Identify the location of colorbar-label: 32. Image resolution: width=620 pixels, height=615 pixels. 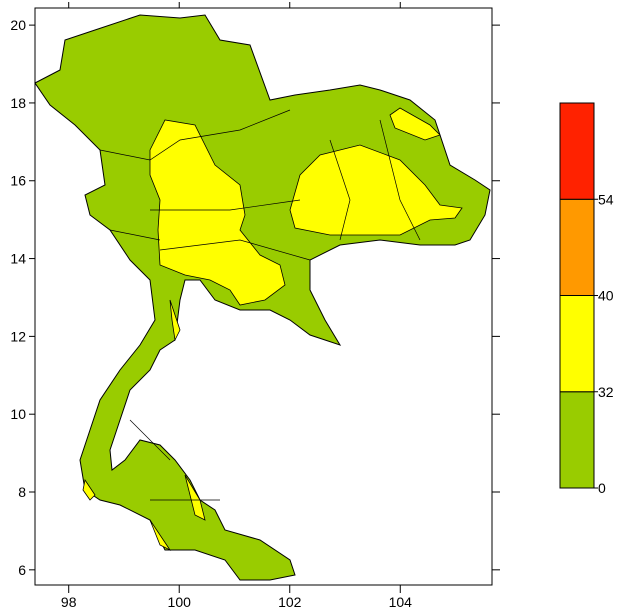
(606, 392).